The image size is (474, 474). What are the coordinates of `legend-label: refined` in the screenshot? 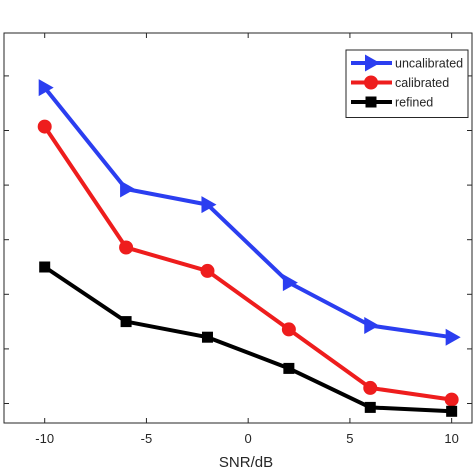 It's located at (414, 103).